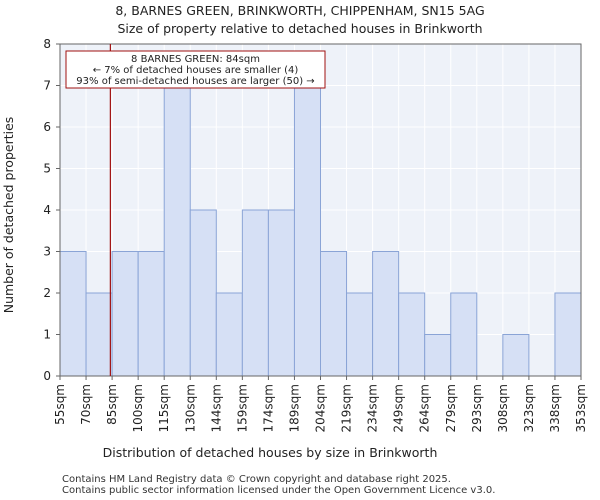  I want to click on bar-264sqm, so click(438, 355).